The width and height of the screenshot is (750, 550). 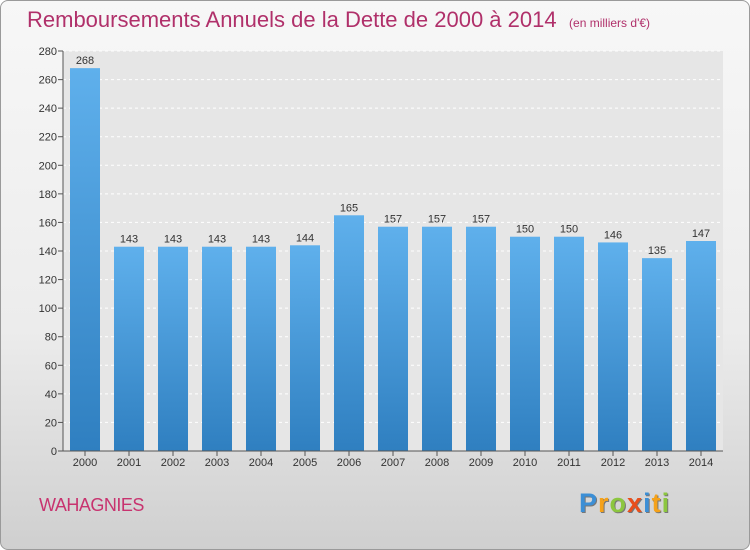 I want to click on bar-2001, so click(x=129, y=348).